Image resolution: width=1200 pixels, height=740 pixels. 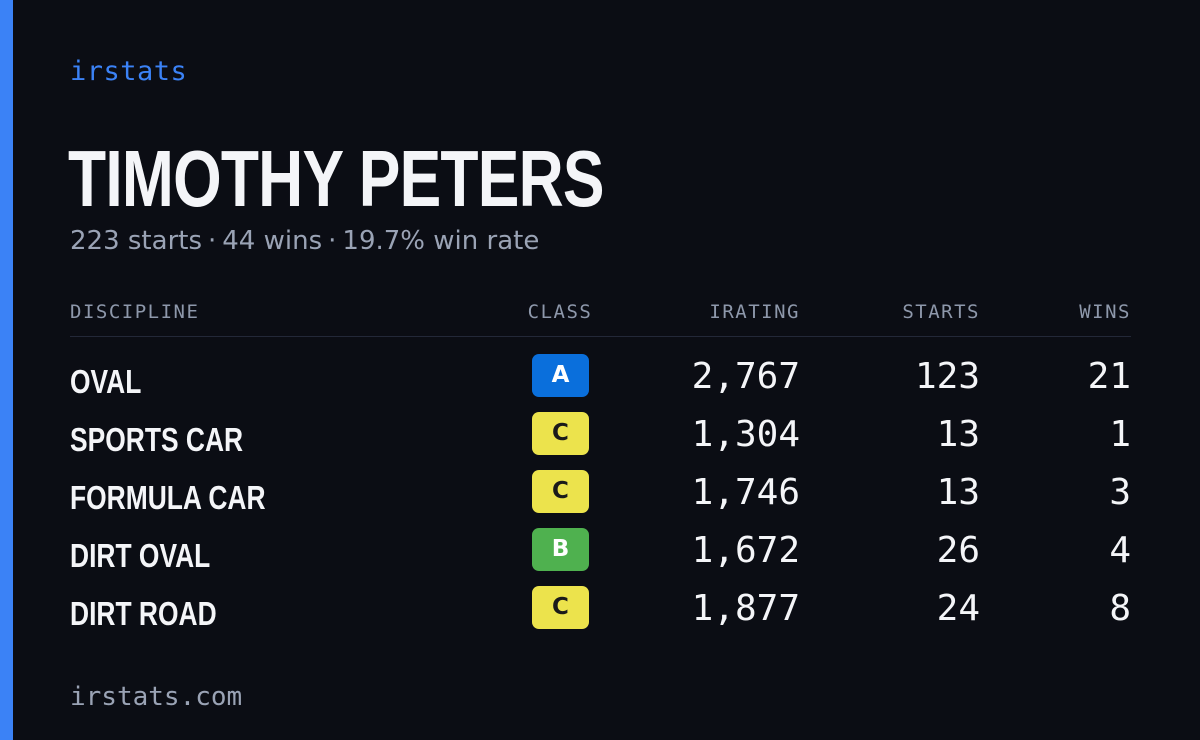 I want to click on discipline-name: FORMULA CAR, so click(x=168, y=497).